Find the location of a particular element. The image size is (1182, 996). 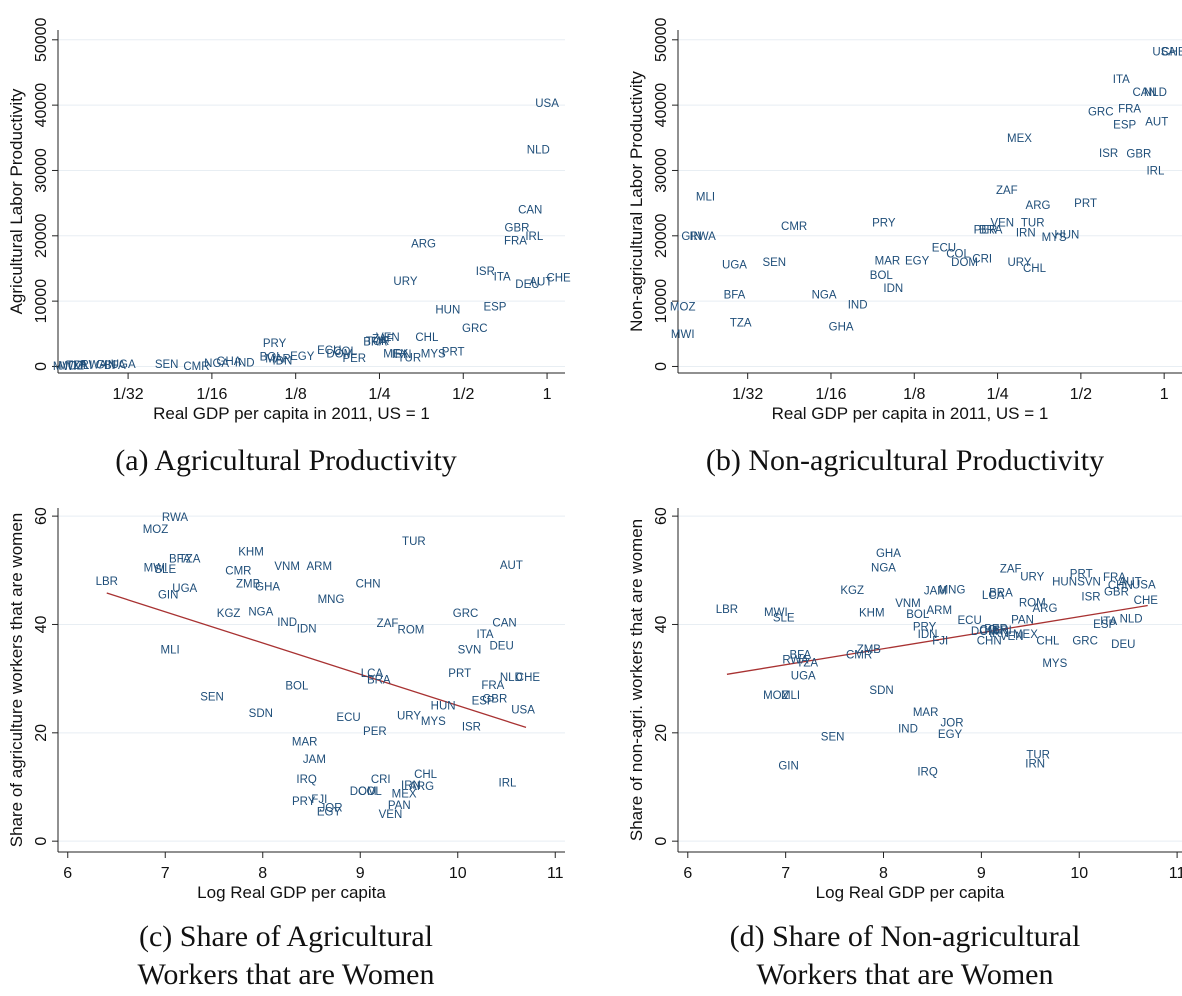

data-point-label: CHN is located at coordinates (368, 584).